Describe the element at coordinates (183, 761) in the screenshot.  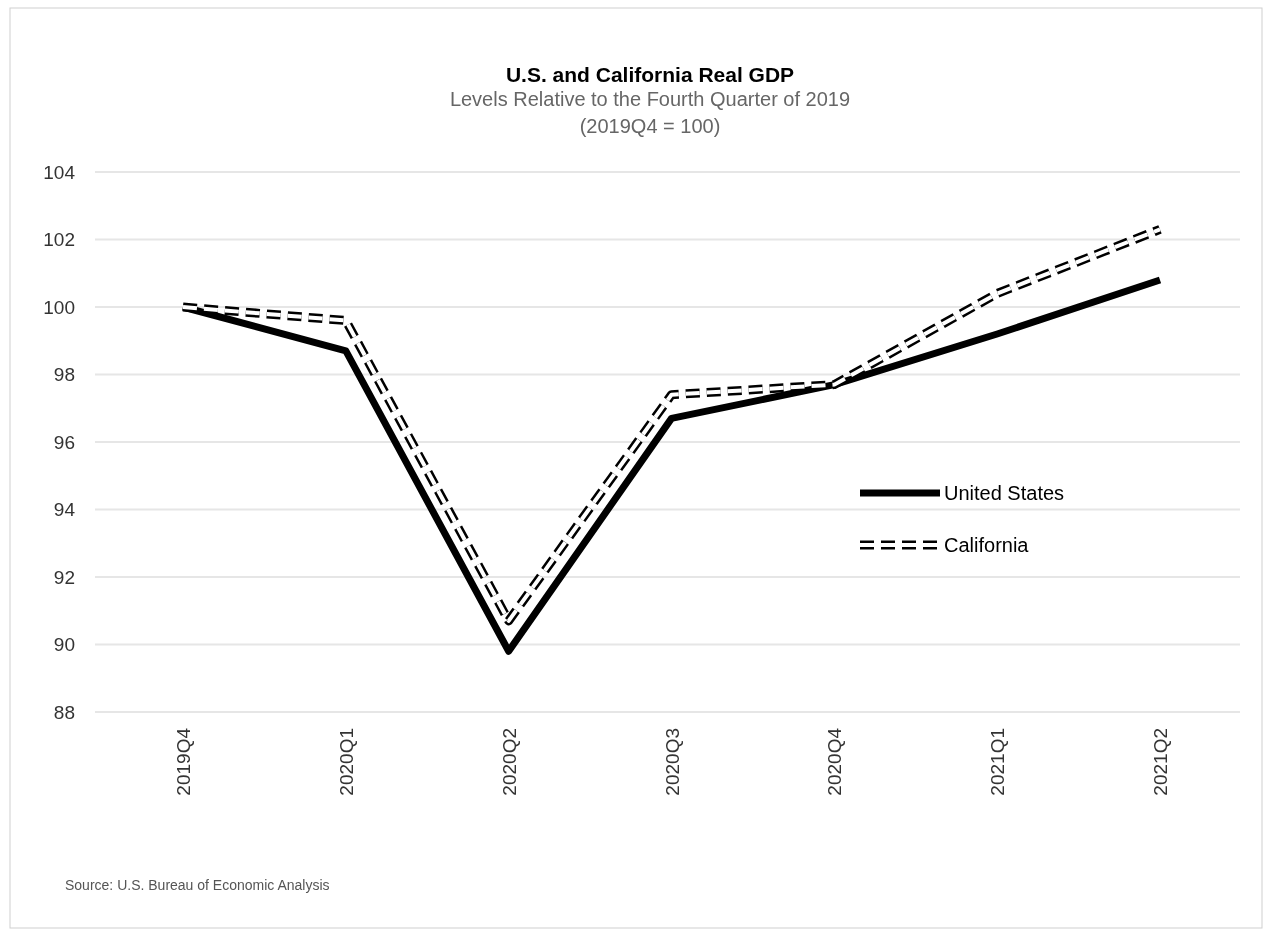
I see `x-tick-label: 2019Q4` at that location.